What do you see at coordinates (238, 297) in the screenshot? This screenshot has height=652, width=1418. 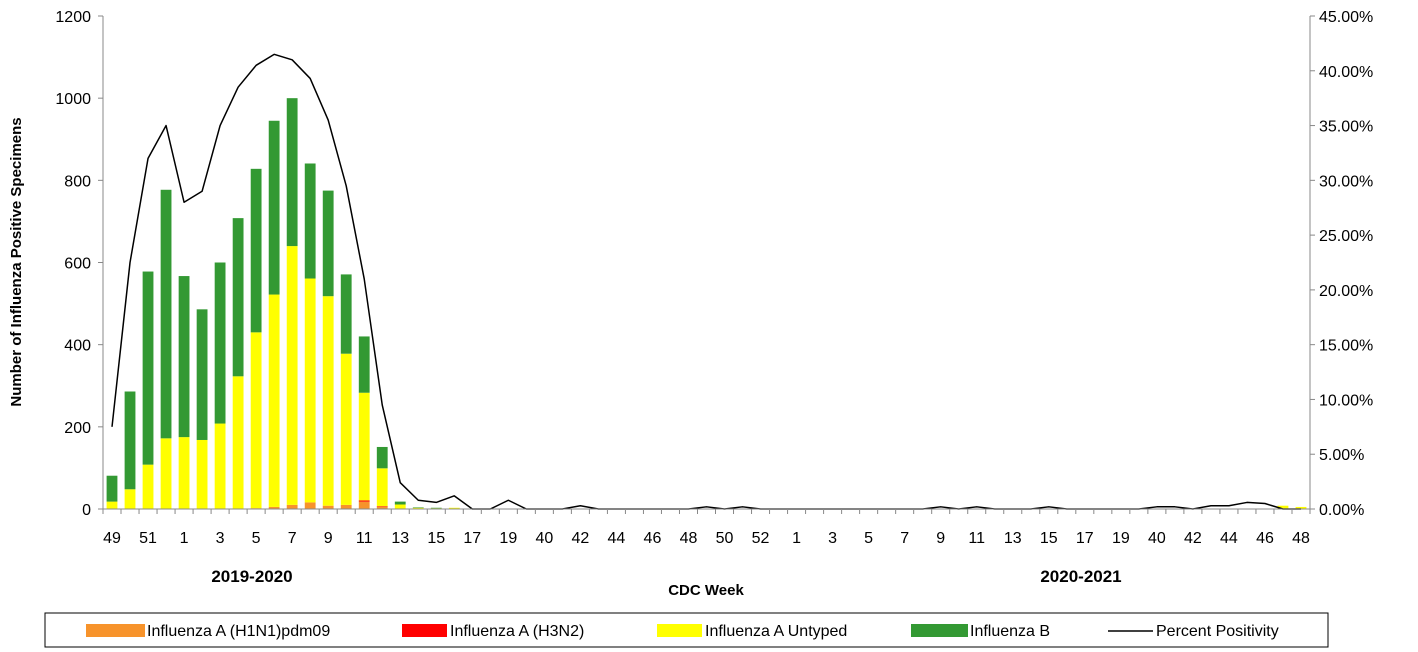 I see `bar-segment-s3-c7` at bounding box center [238, 297].